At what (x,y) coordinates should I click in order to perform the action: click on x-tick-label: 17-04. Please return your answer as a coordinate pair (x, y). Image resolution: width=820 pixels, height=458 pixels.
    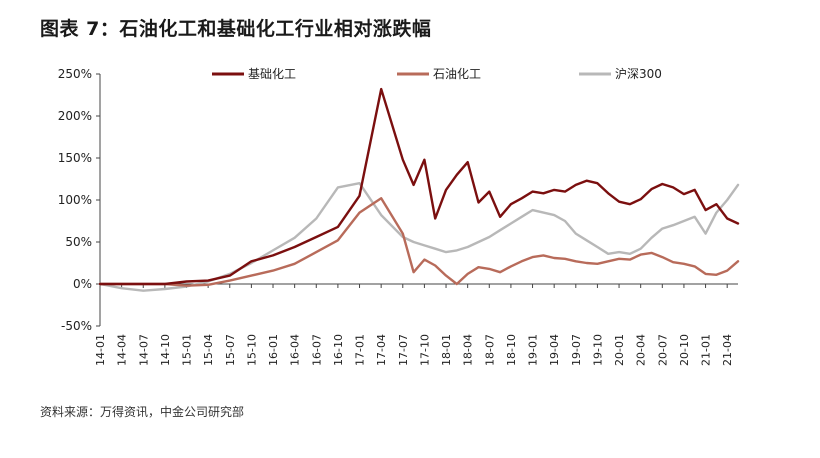
    Looking at the image, I should click on (381, 350).